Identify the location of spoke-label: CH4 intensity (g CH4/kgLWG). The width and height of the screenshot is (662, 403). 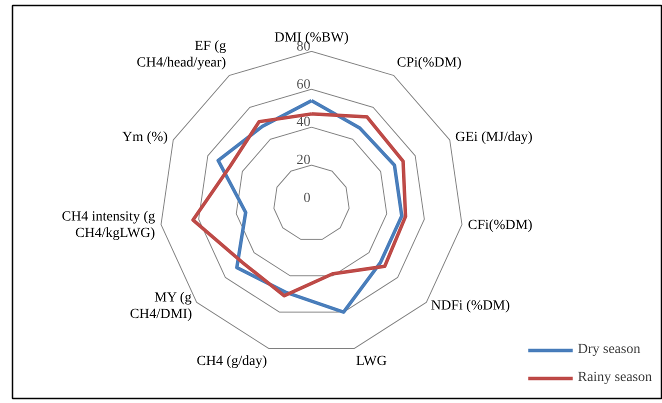
(109, 226).